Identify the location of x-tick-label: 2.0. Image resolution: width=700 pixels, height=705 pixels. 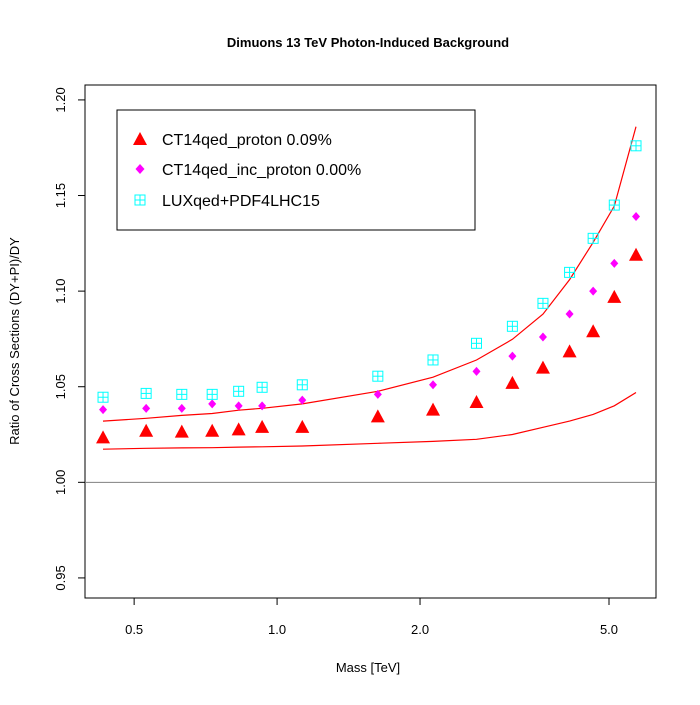
(420, 629).